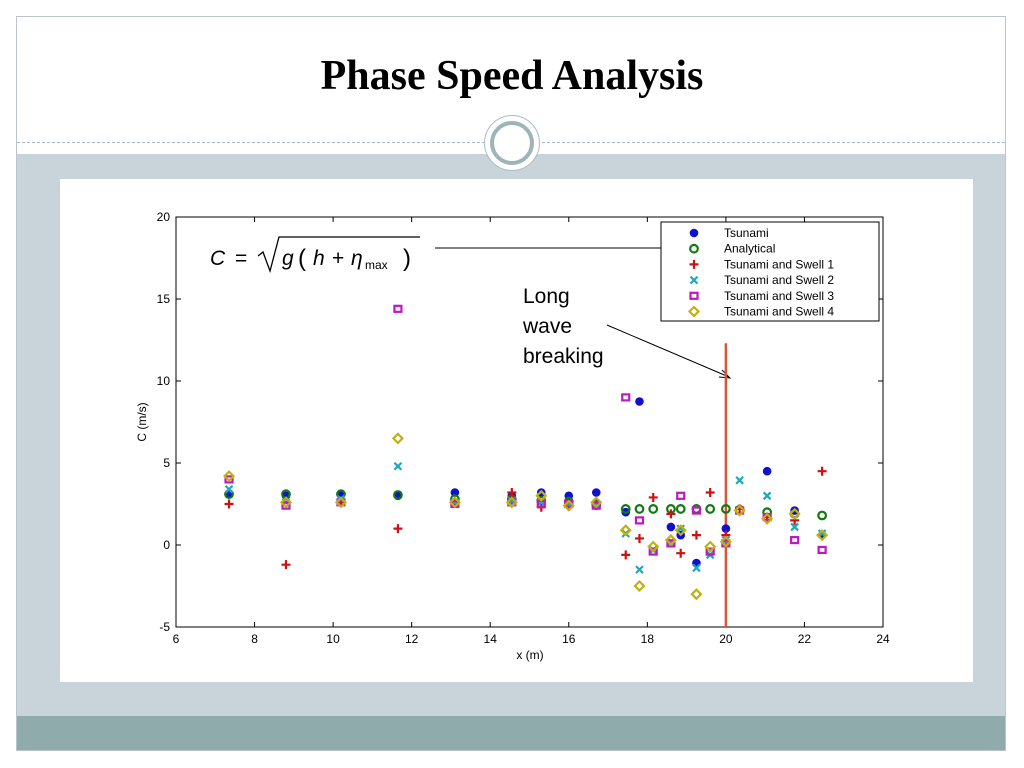  What do you see at coordinates (805, 639) in the screenshot?
I see `x-tick-label: 22` at bounding box center [805, 639].